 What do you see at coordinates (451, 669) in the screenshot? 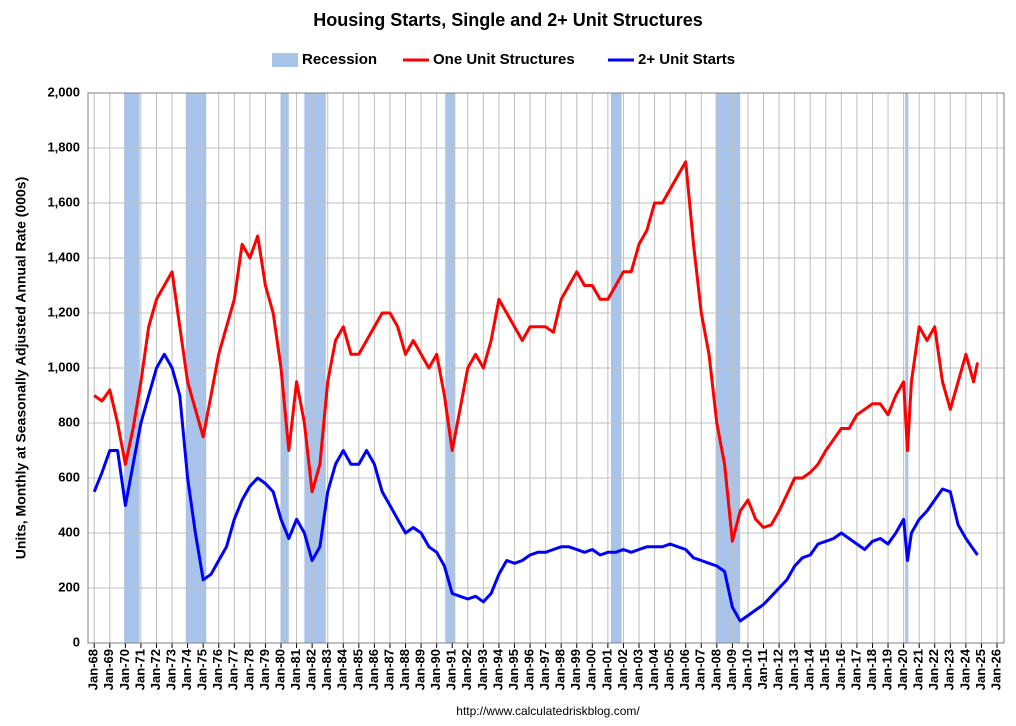
I see `x-tick-label: Jan-91` at bounding box center [451, 669].